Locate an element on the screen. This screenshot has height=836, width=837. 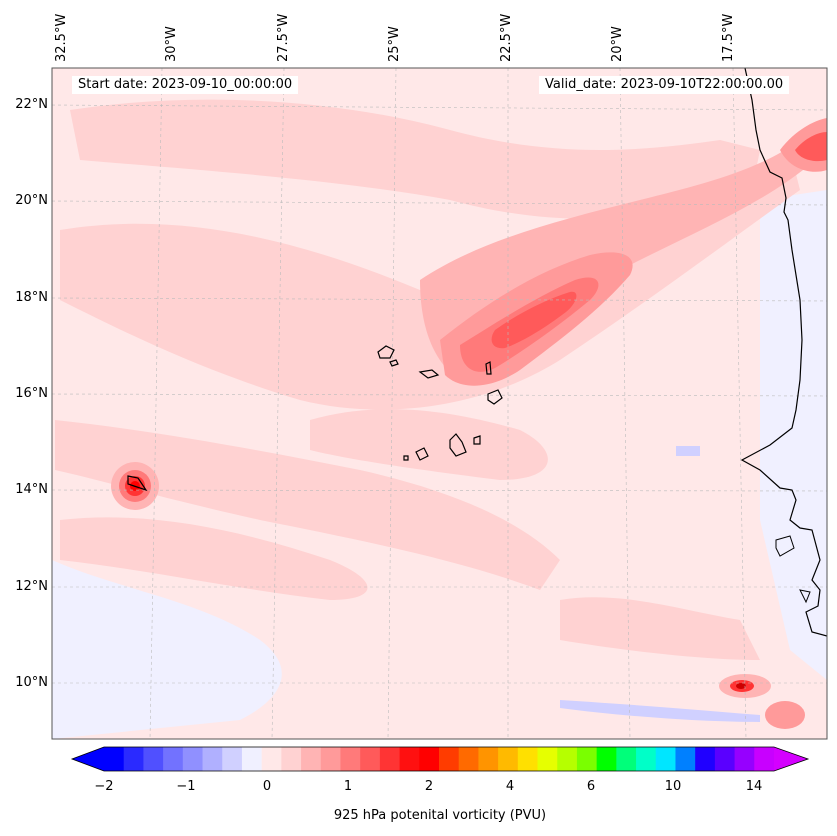
colorbar-tick: 6 is located at coordinates (591, 786).